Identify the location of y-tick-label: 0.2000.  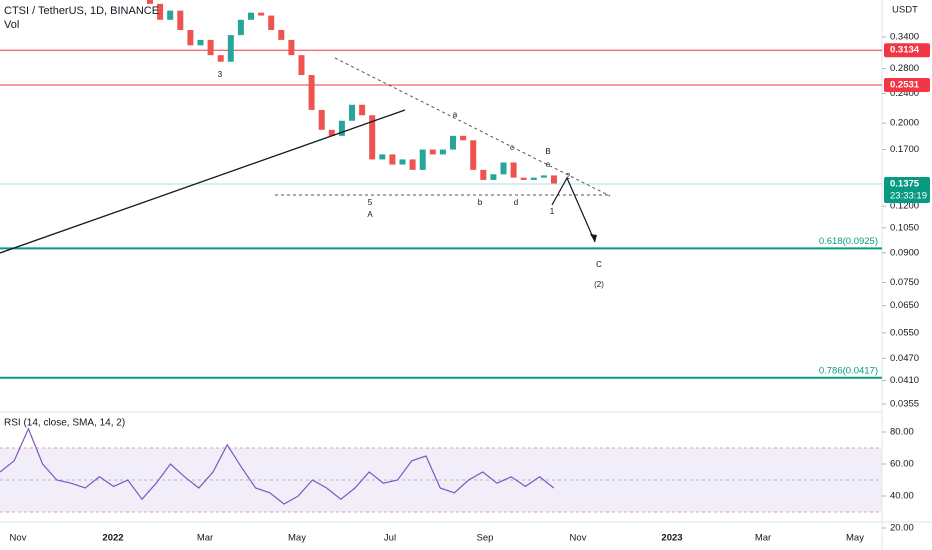
(904, 123).